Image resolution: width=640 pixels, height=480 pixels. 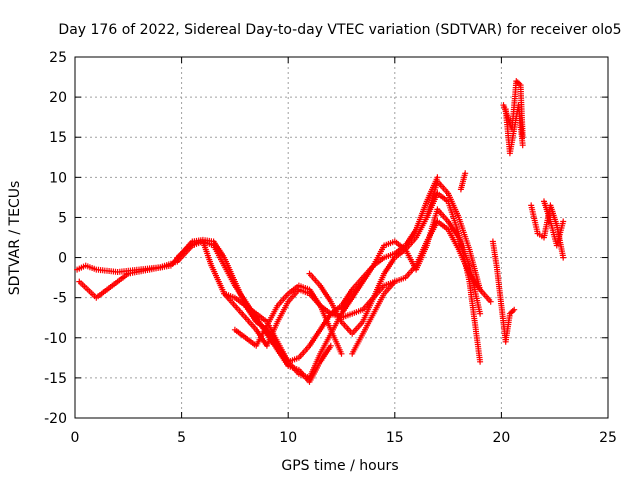 I want to click on x-axis-label: GPS time / hours, so click(x=339, y=466).